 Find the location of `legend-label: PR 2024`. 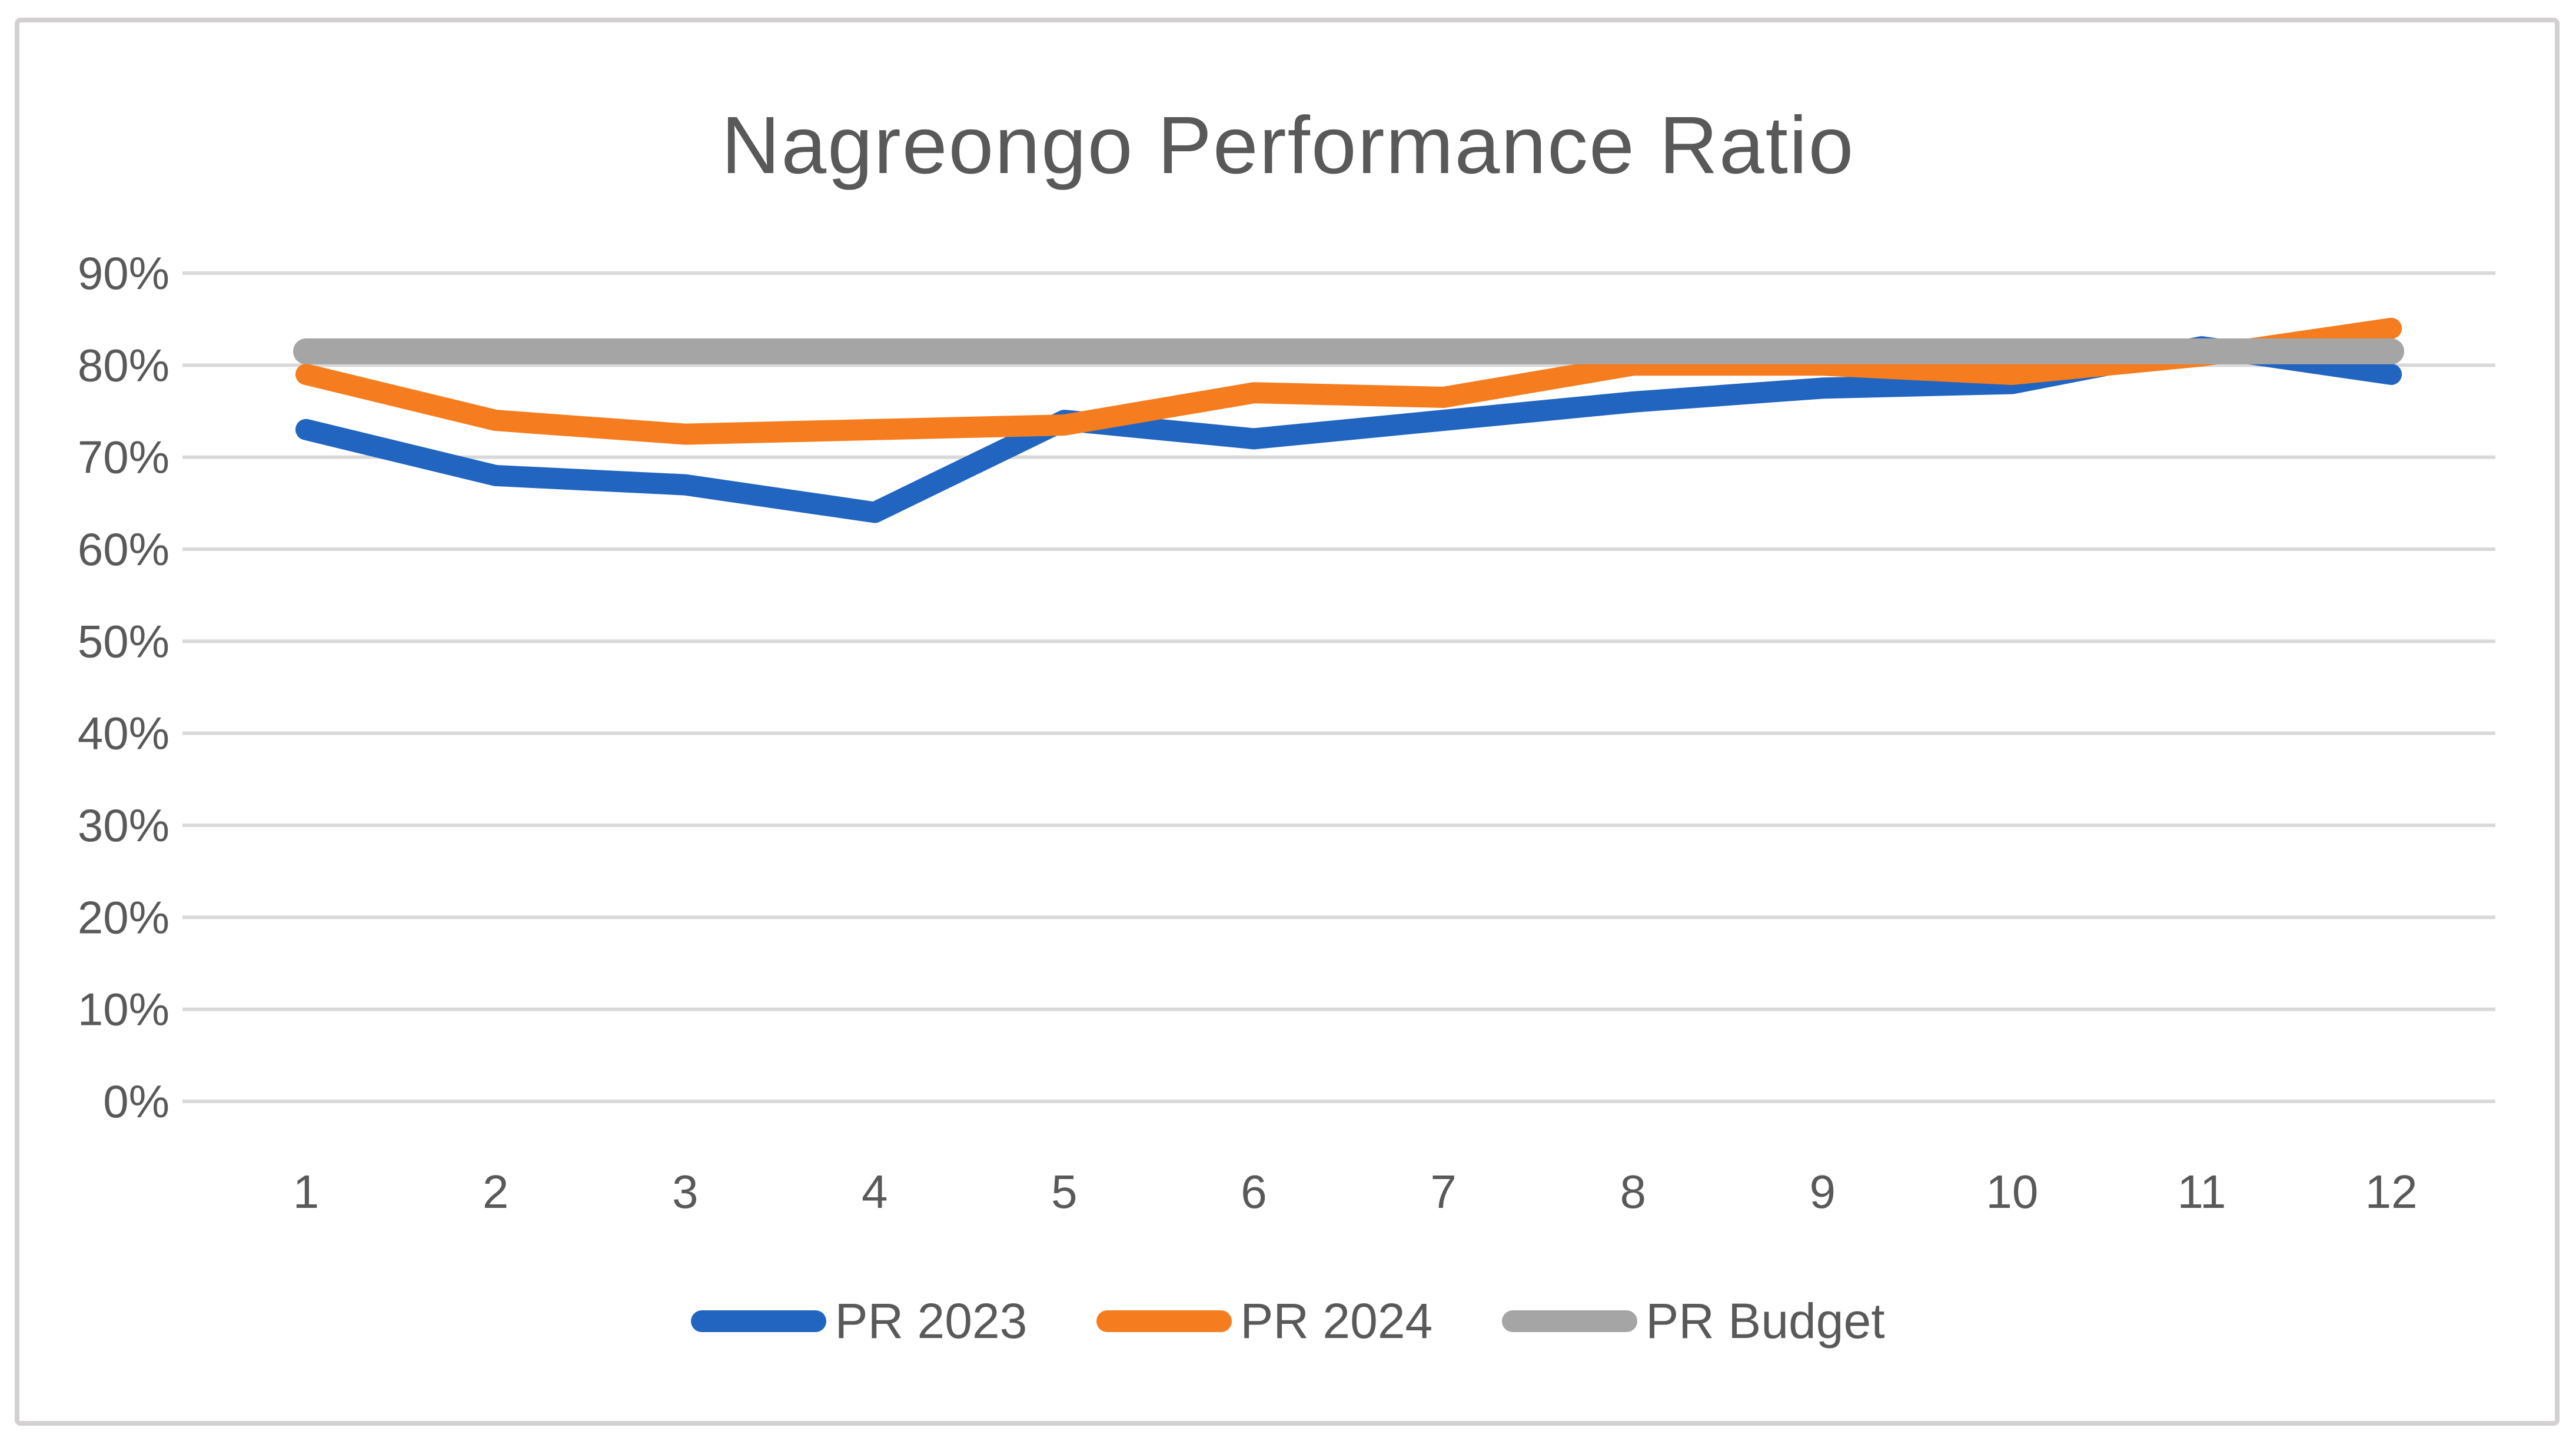

legend-label: PR 2024 is located at coordinates (1336, 1321).